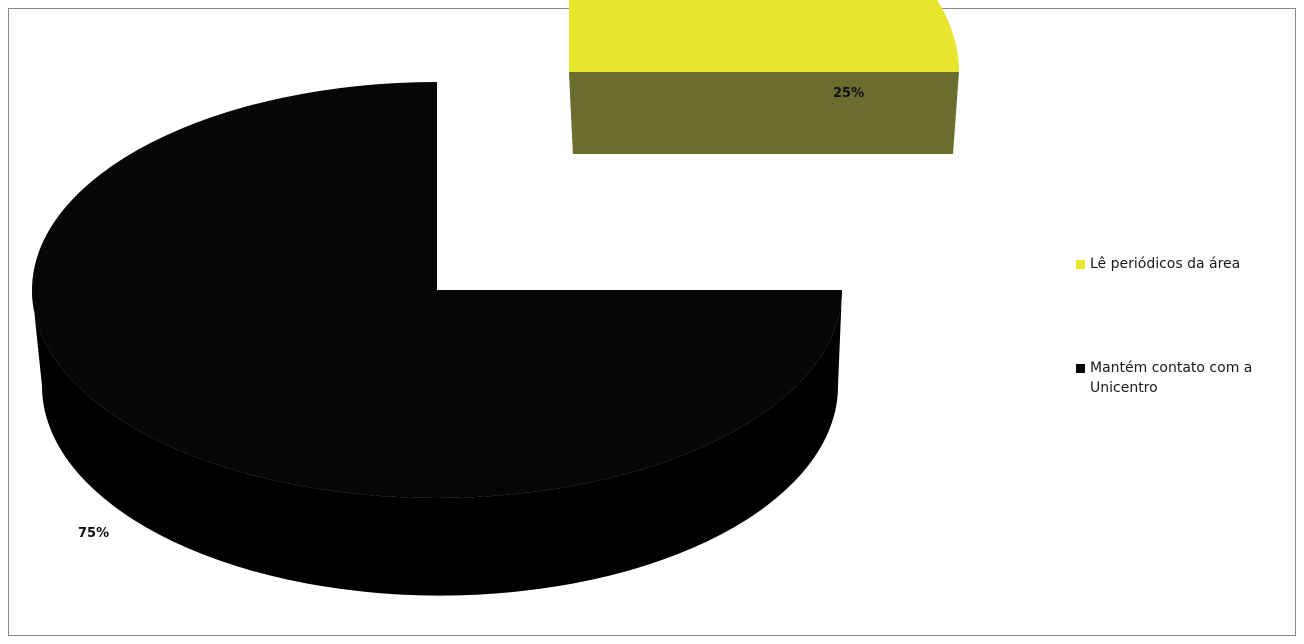 The height and width of the screenshot is (644, 1304). Describe the element at coordinates (1171, 378) in the screenshot. I see `legend-label: Mantém contato com a Unicentro` at that location.